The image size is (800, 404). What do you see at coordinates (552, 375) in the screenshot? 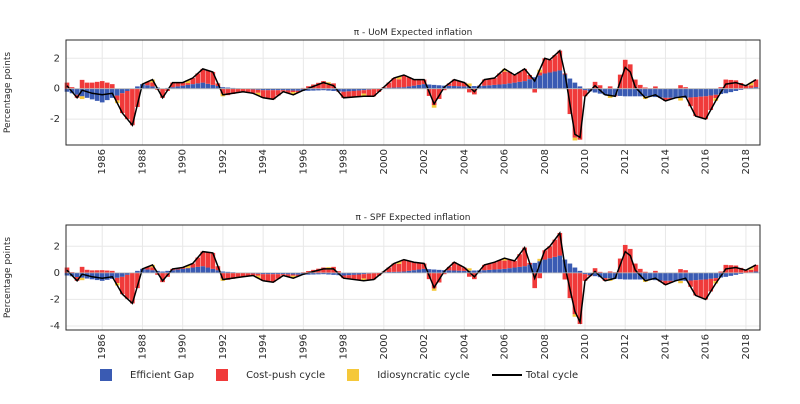
I see `legend-label-total: Total cycle` at bounding box center [552, 375].